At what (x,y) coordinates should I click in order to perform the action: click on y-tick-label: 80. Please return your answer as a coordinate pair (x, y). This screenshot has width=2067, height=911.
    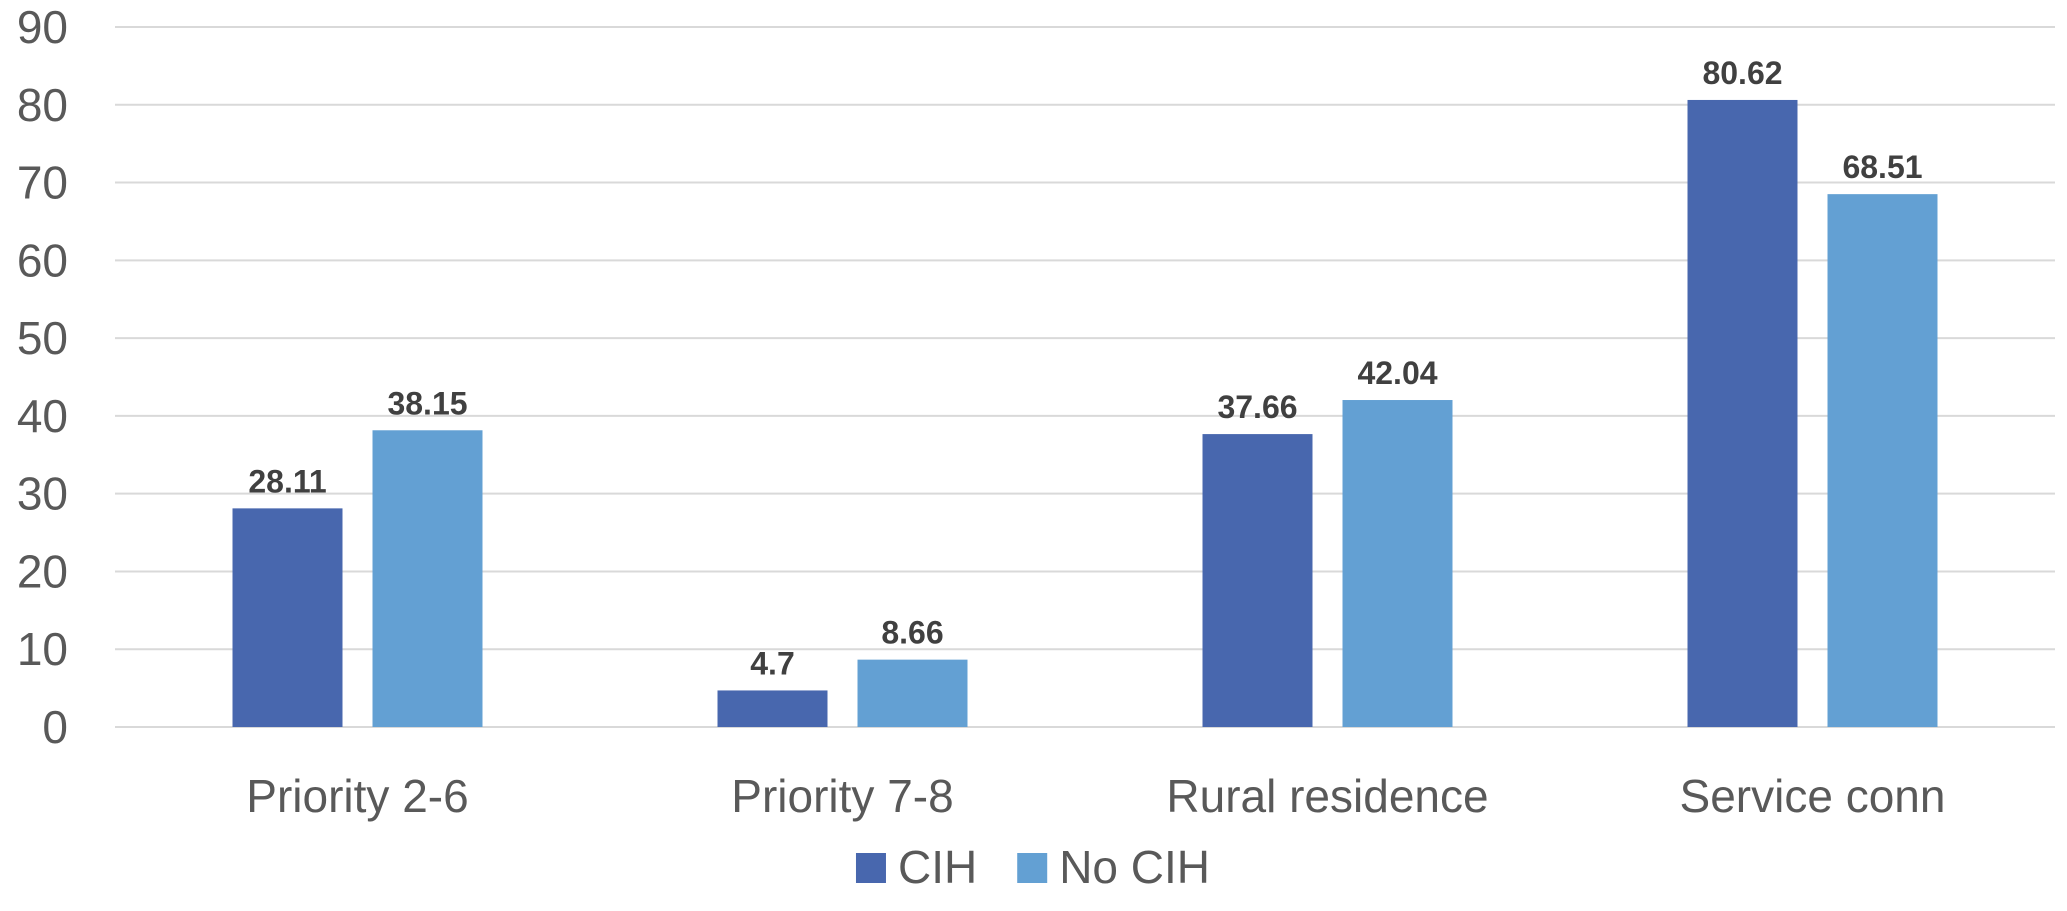
    Looking at the image, I should click on (42, 105).